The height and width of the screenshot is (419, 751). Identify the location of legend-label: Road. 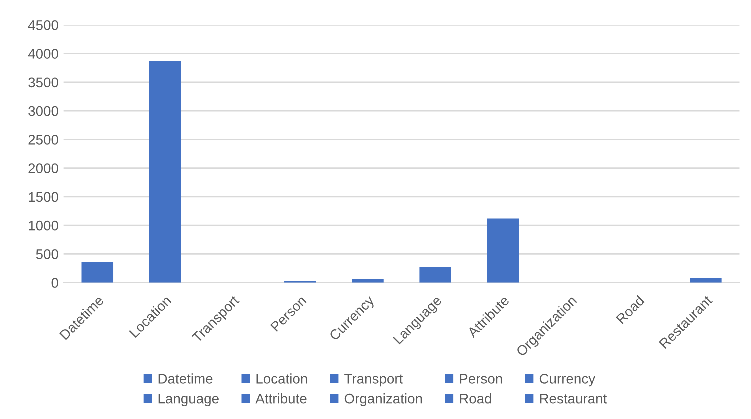
(476, 399).